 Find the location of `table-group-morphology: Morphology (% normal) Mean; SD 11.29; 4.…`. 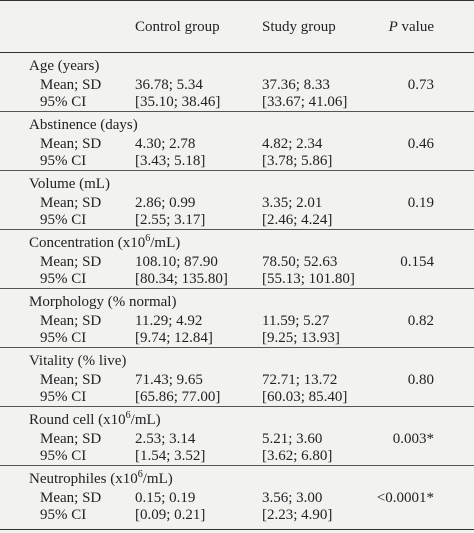

table-group-morphology: Morphology (% normal) Mean; SD 11.29; 4.… is located at coordinates (237, 318).